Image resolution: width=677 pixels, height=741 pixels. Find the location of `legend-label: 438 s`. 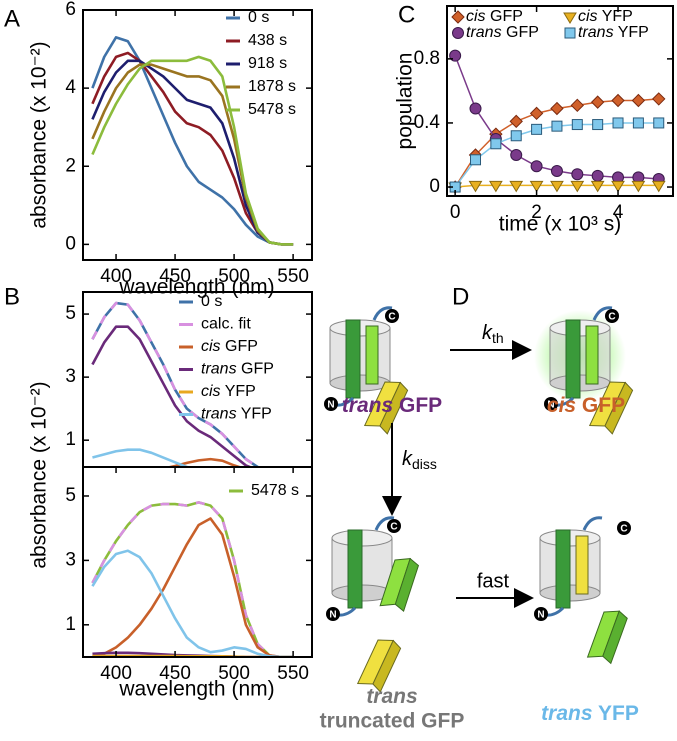

legend-label: 438 s is located at coordinates (267, 40).